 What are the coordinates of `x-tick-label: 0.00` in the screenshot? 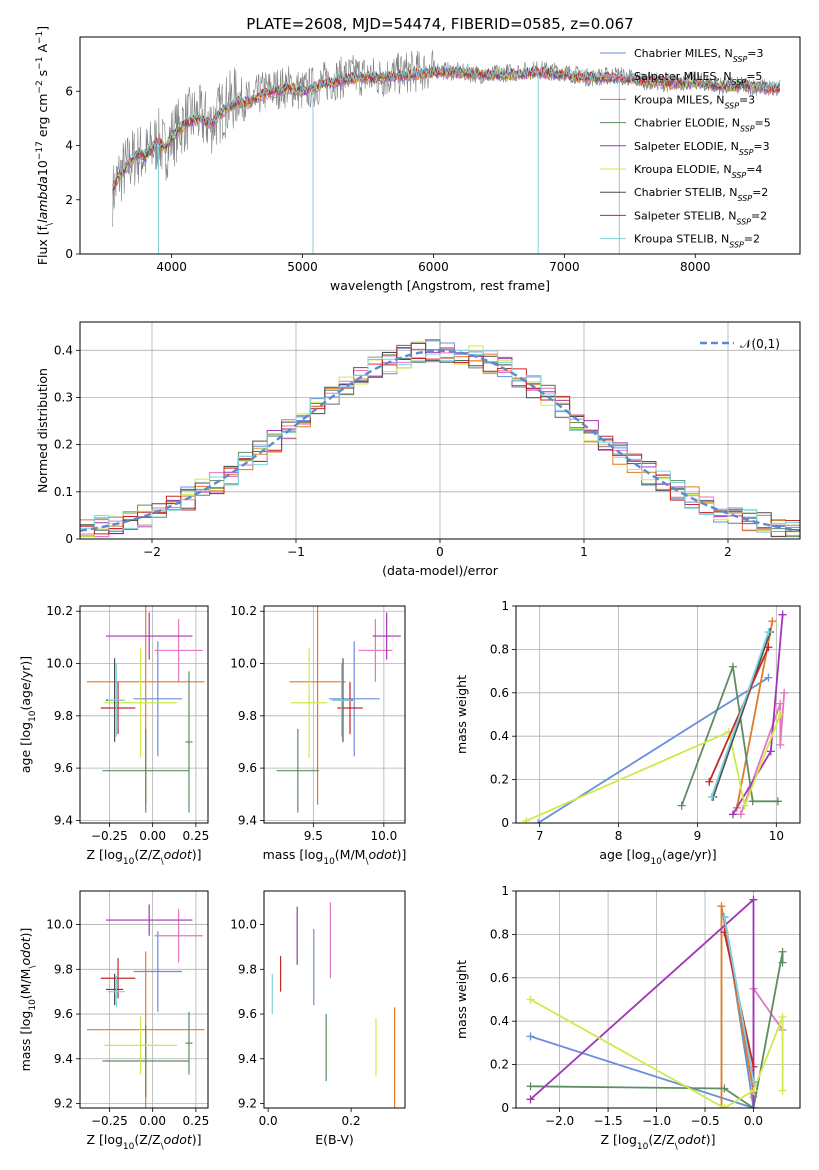 It's located at (152, 836).